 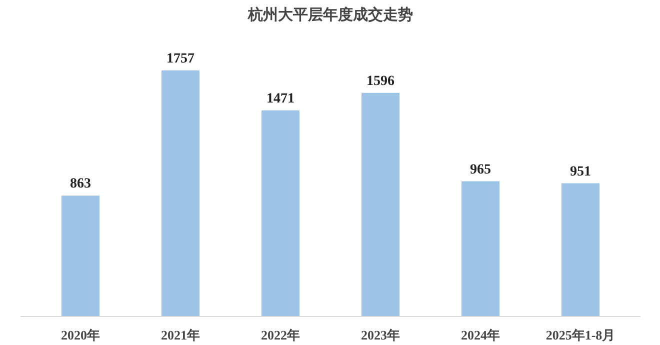 What do you see at coordinates (580, 172) in the screenshot?
I see `data-label: 951` at bounding box center [580, 172].